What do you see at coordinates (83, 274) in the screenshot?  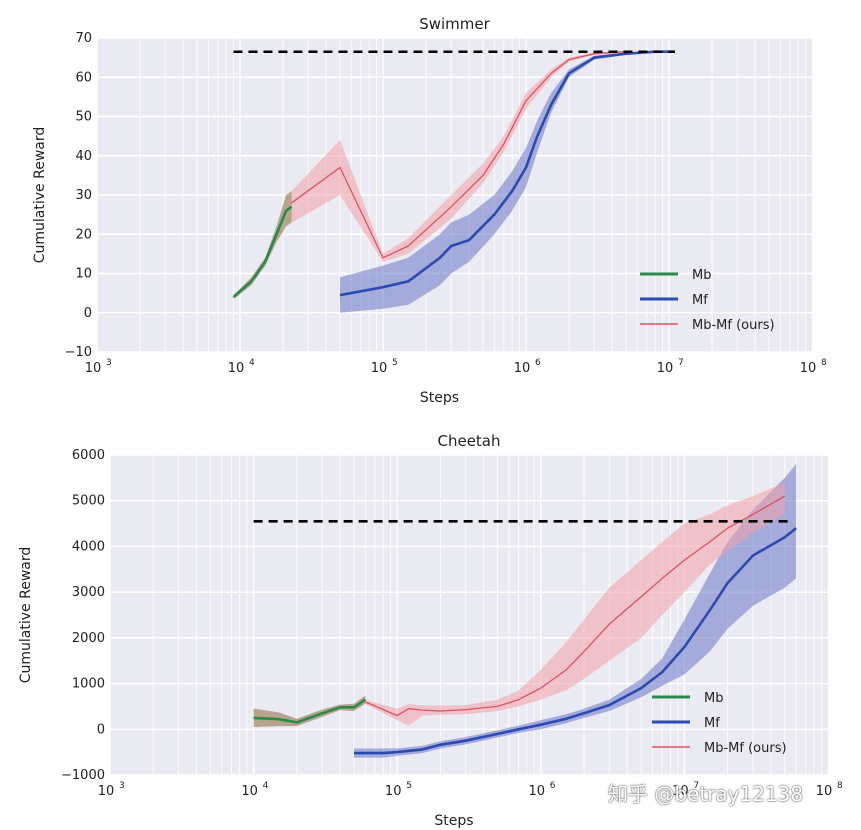 I see `y-tick-label: 10` at bounding box center [83, 274].